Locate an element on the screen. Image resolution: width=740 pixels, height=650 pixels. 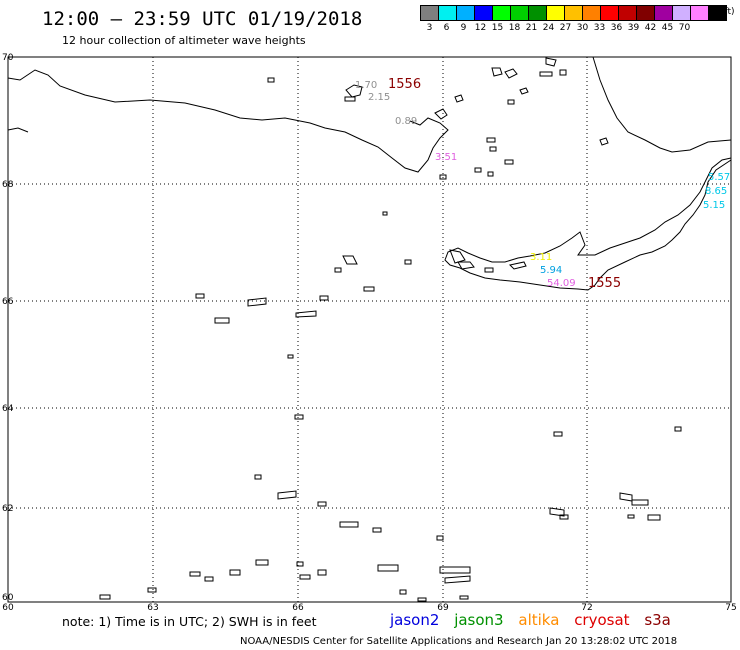
chart-title: 12:00 – 23:59 UTC 01/19/2018 is located at coordinates (202, 19).